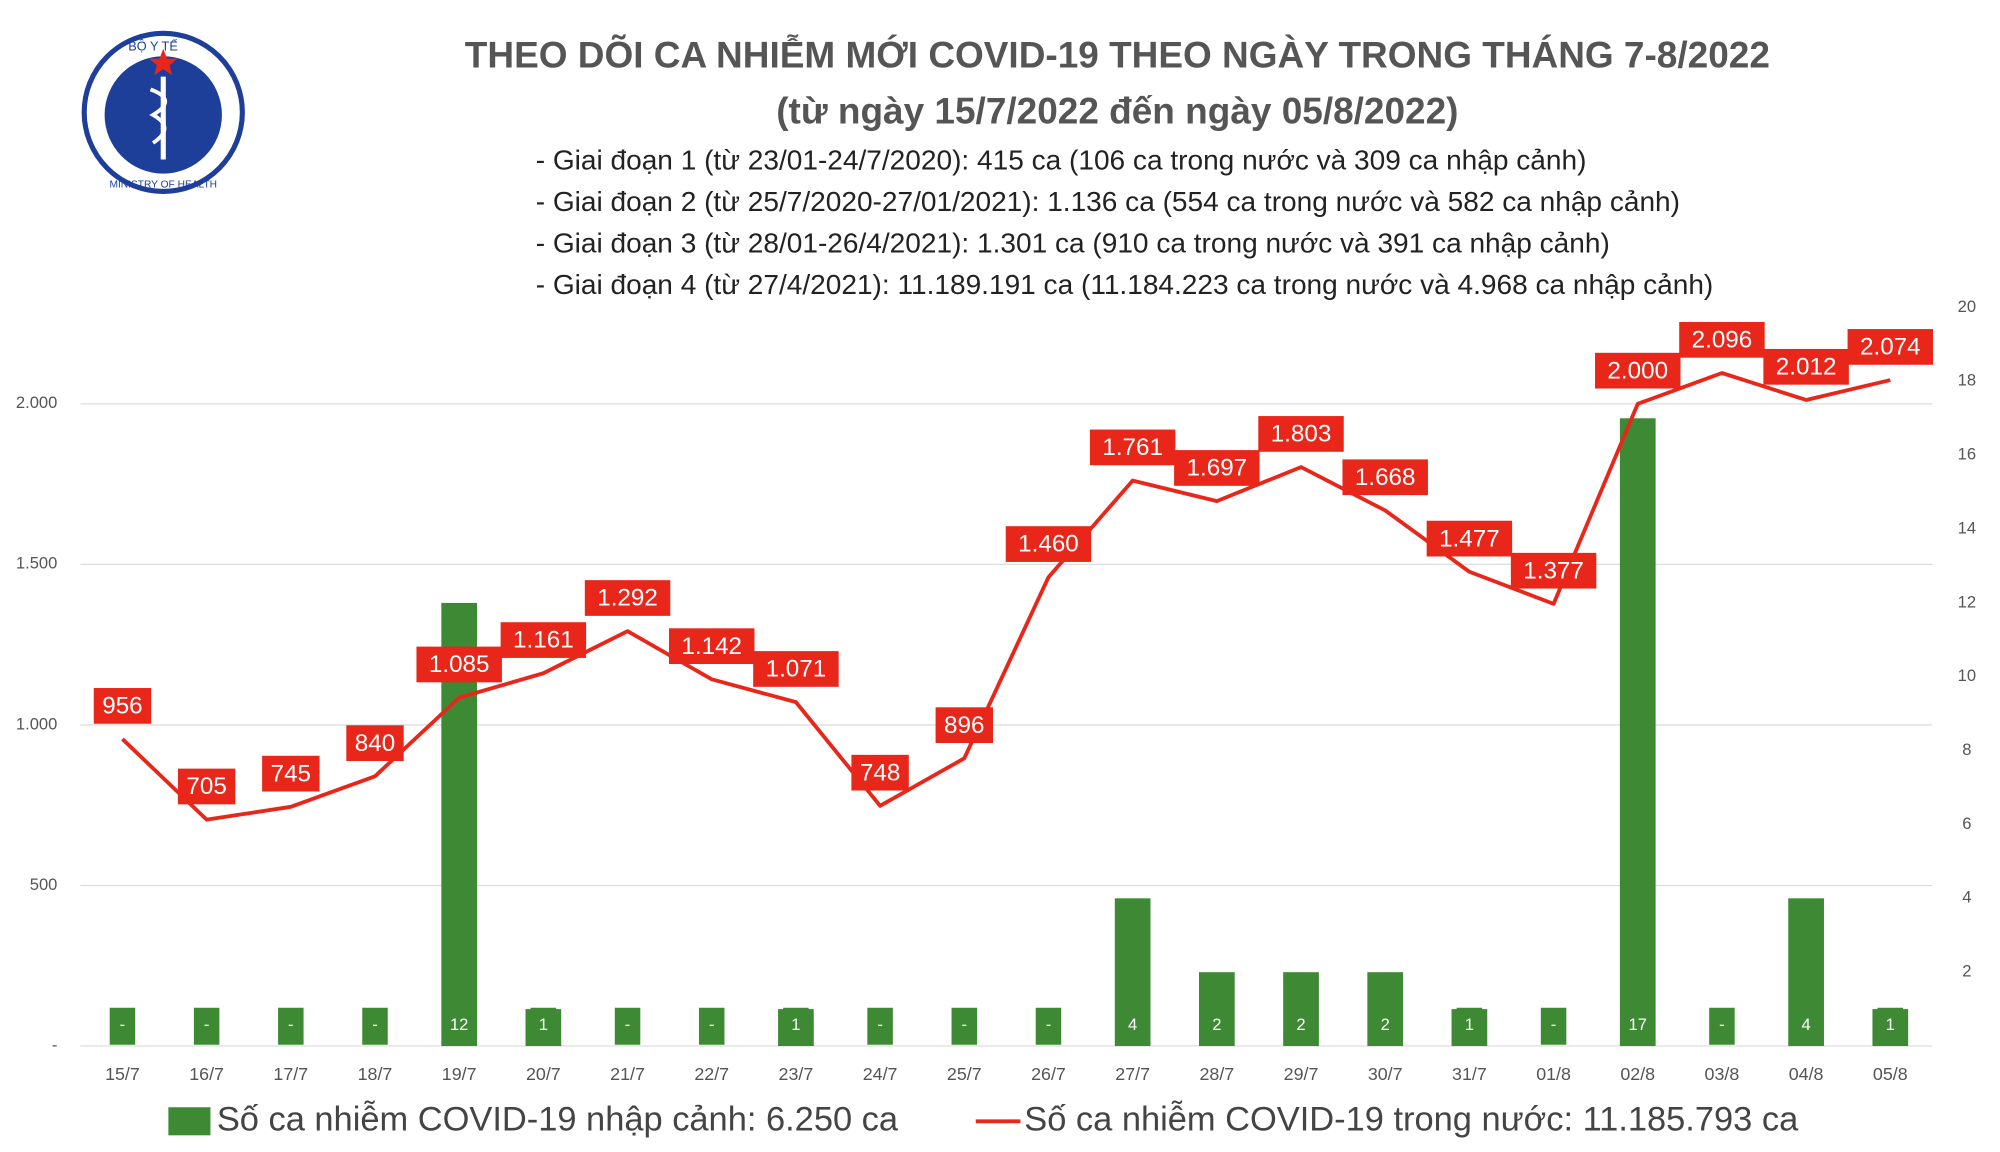 This screenshot has width=2000, height=1152. I want to click on line-label: 1.668, so click(1385, 477).